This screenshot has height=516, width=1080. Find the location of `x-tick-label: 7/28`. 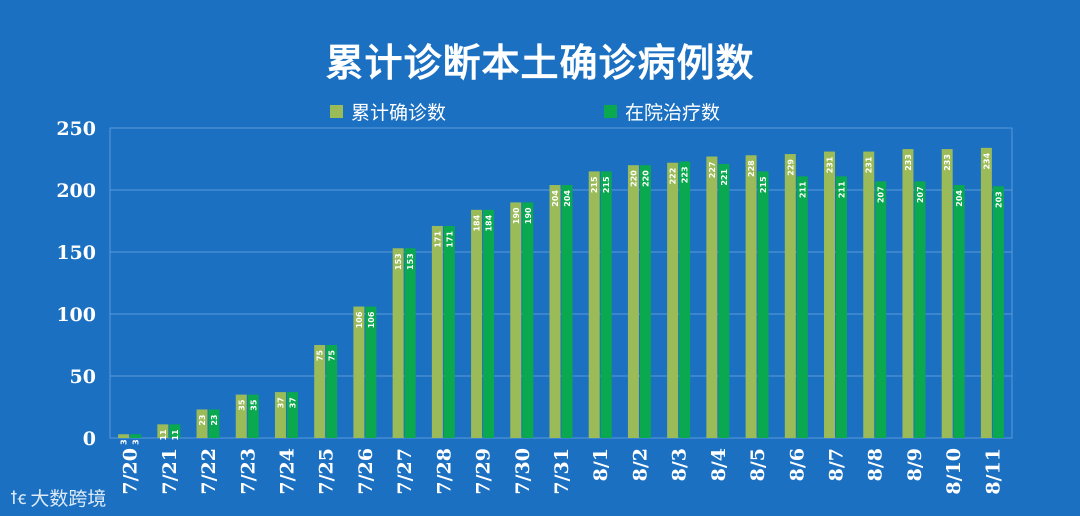

x-tick-label: 7/28 is located at coordinates (444, 471).